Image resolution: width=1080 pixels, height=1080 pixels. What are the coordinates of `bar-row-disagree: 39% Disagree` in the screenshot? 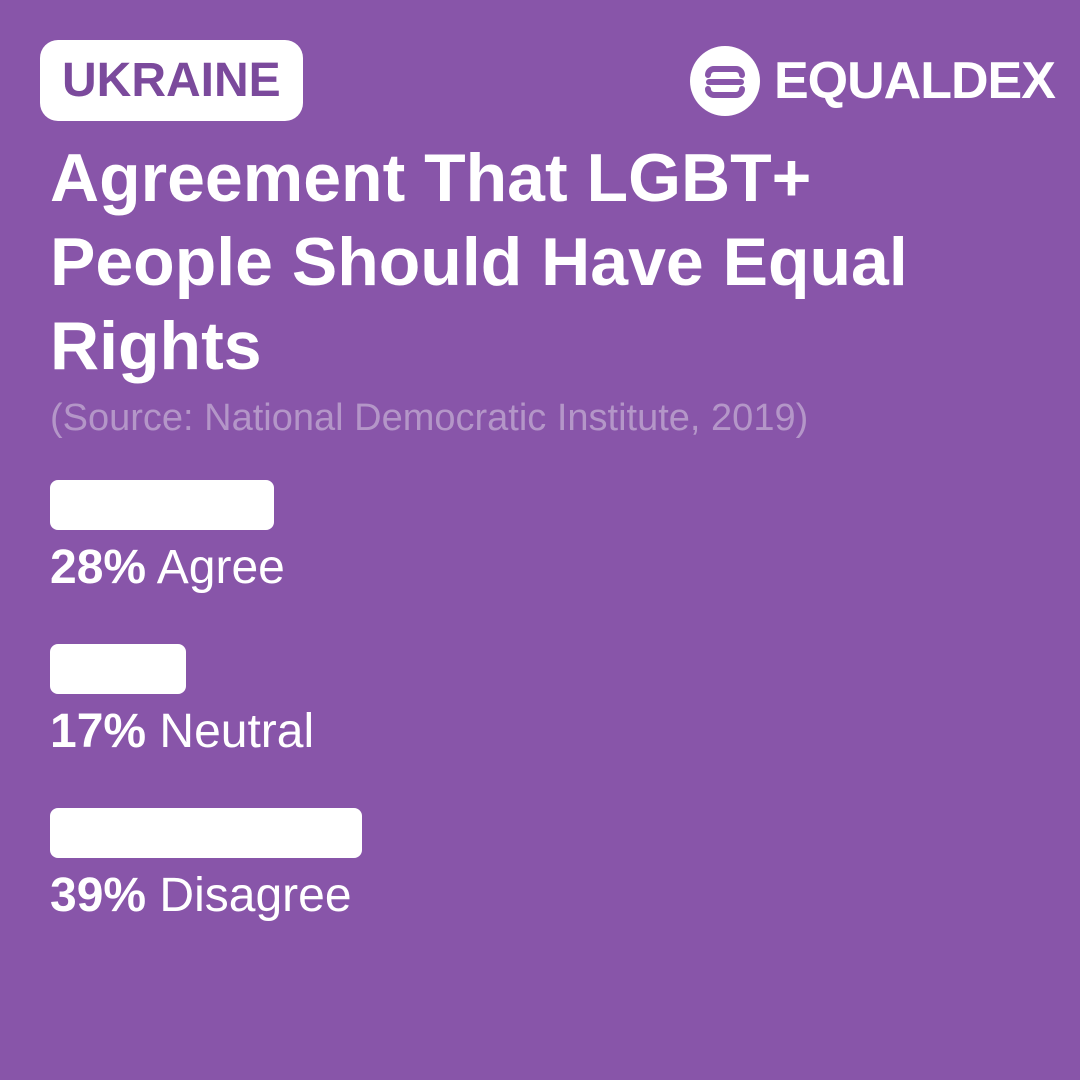 It's located at (530, 873).